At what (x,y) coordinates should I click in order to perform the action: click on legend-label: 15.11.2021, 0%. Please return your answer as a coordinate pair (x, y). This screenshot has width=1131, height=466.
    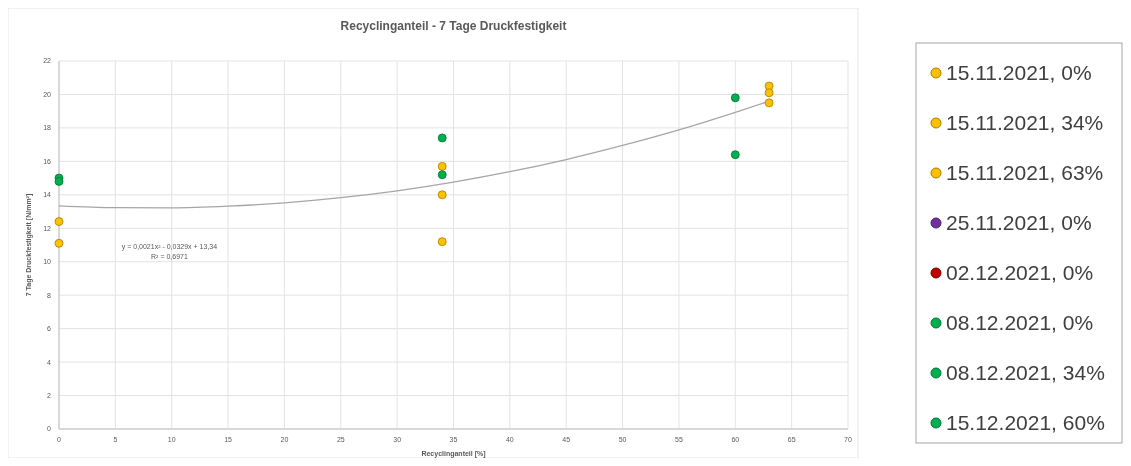
    Looking at the image, I should click on (1019, 73).